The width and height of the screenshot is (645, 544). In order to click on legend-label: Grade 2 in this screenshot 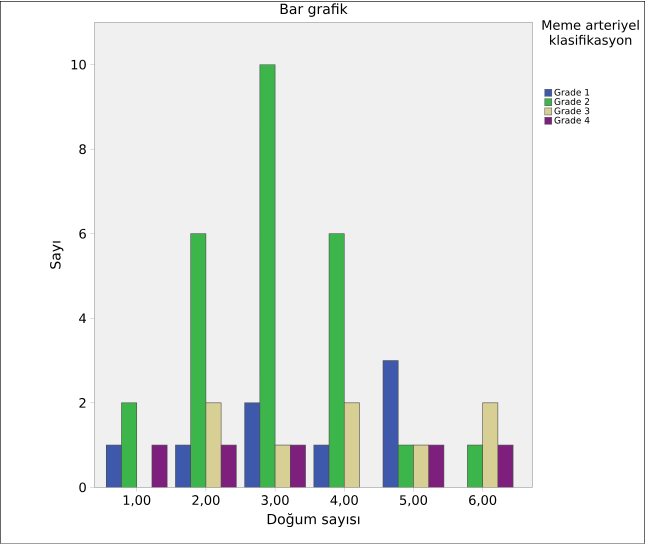, I will do `click(572, 102)`.